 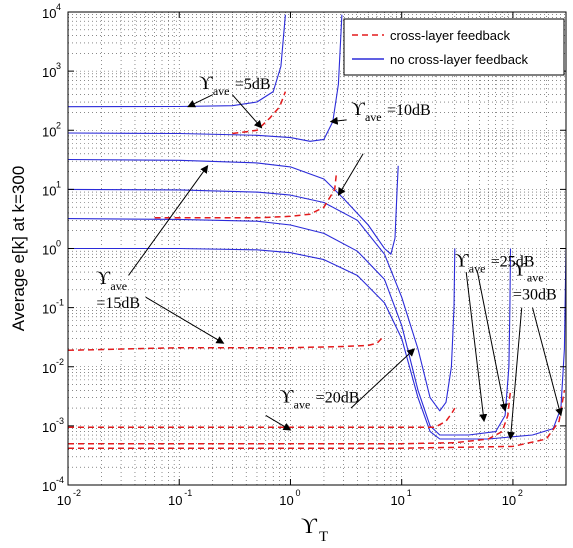 I want to click on series-line-10dB-solid, so click(x=205, y=78).